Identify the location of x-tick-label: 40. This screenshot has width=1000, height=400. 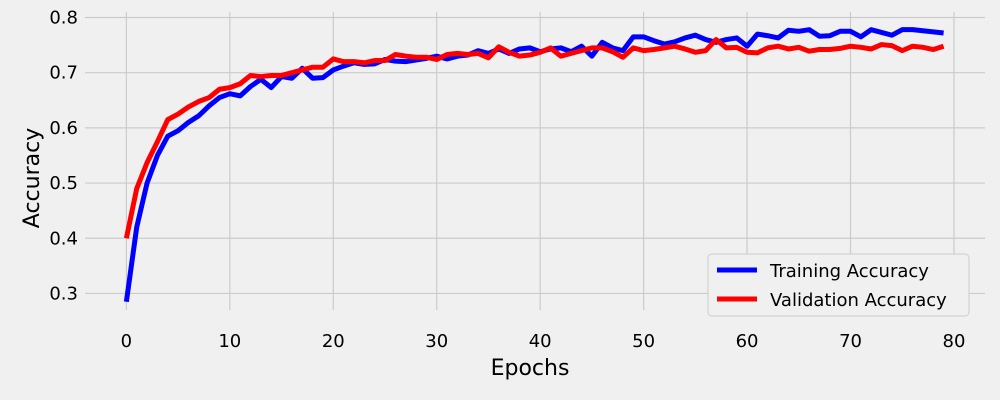
(540, 341).